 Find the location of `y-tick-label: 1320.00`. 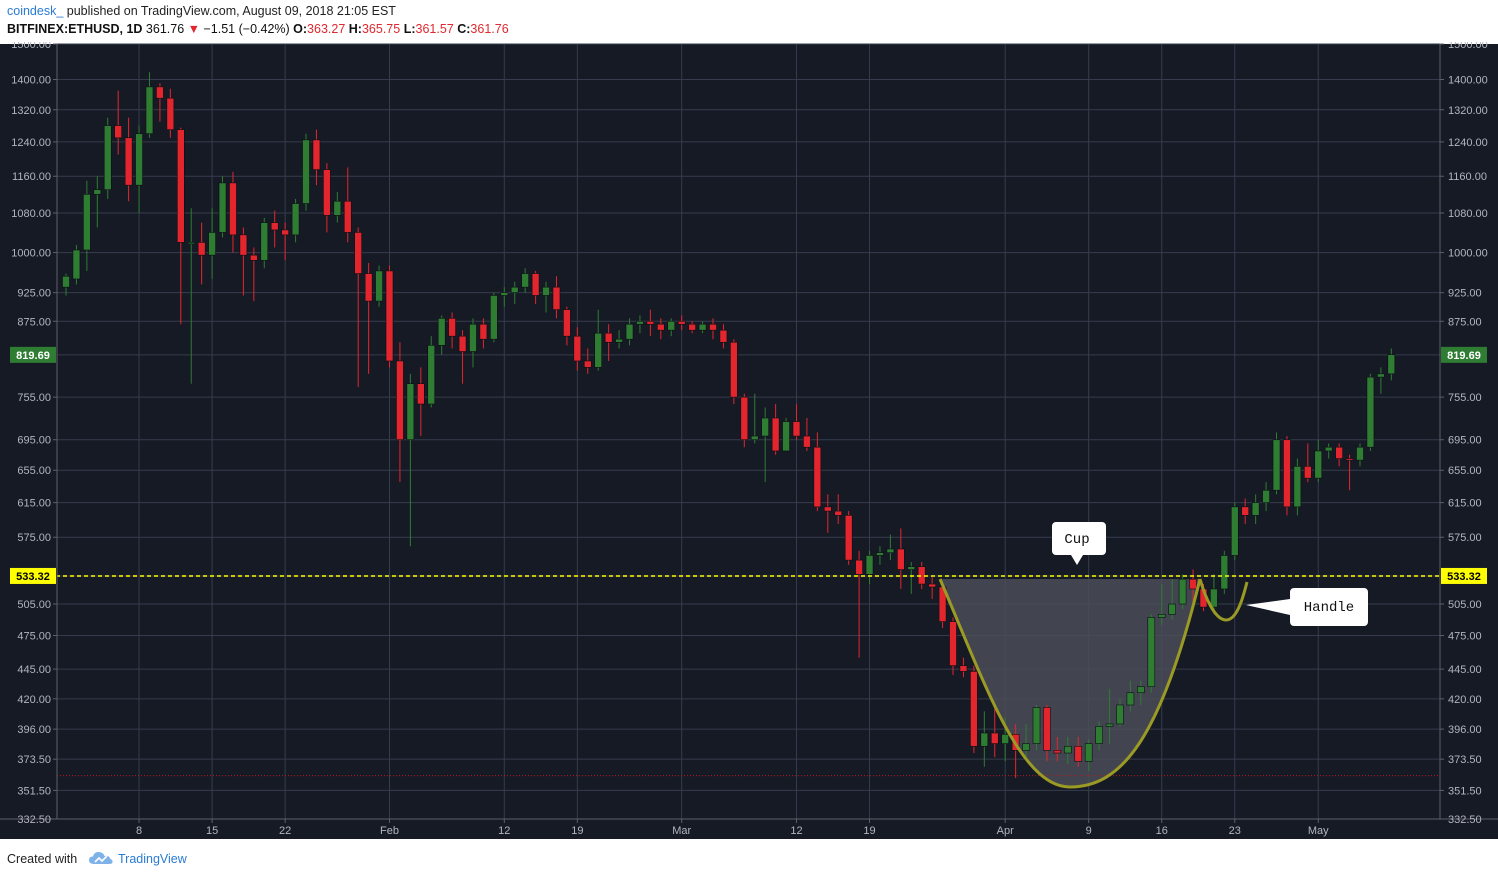

y-tick-label: 1320.00 is located at coordinates (1468, 111).